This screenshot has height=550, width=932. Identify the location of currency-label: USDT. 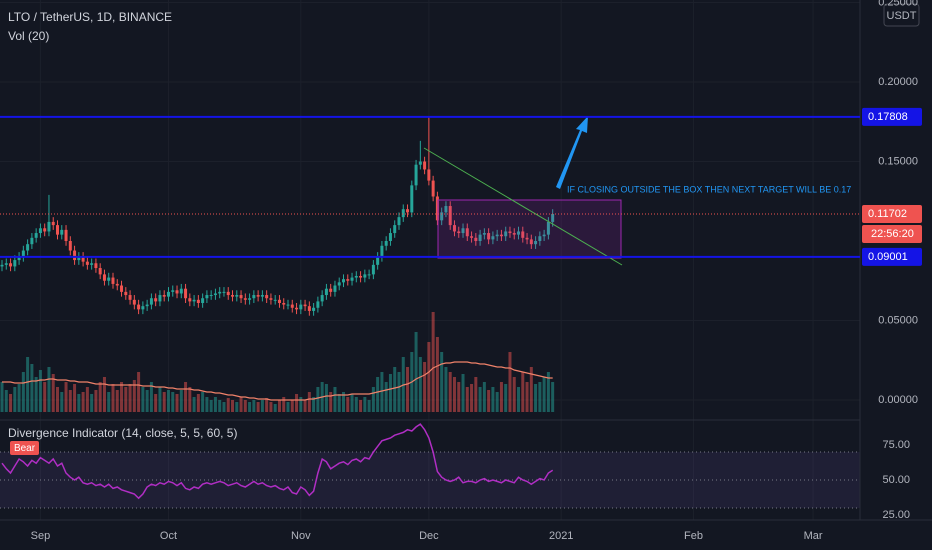
(902, 16).